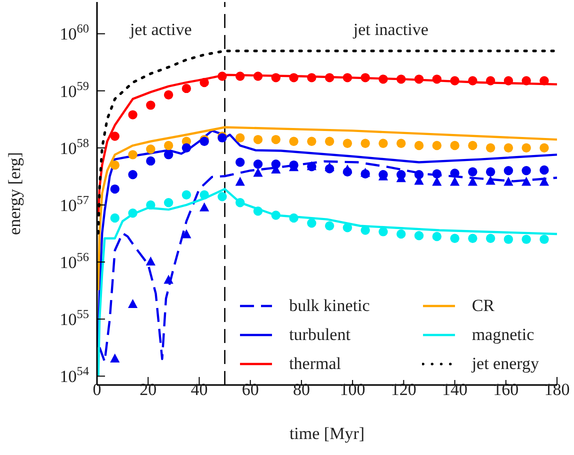 This screenshot has height=455, width=574. I want to click on x-tick-label: 140, so click(455, 389).